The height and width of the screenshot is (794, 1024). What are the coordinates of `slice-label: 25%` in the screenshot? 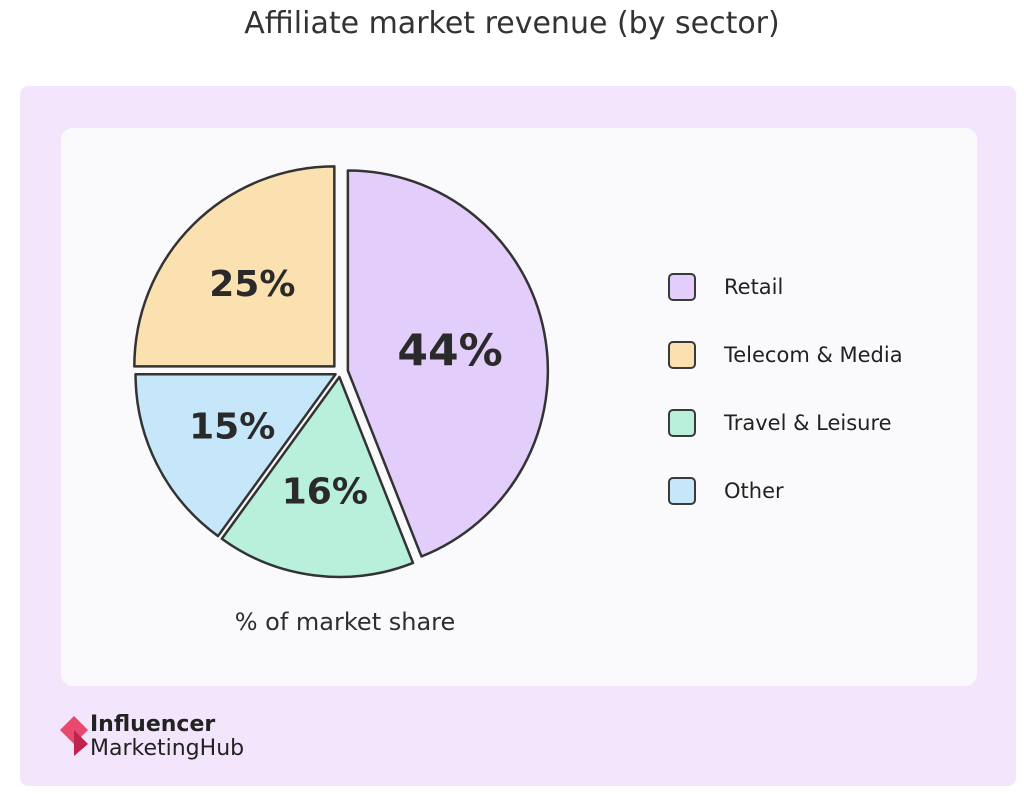 It's located at (252, 284).